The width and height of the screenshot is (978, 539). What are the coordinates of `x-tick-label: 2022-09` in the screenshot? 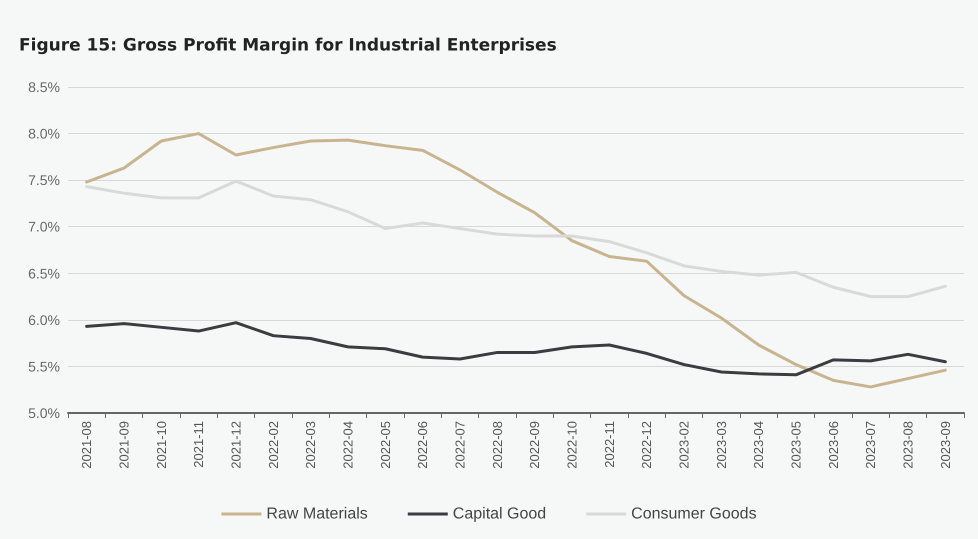 It's located at (534, 445).